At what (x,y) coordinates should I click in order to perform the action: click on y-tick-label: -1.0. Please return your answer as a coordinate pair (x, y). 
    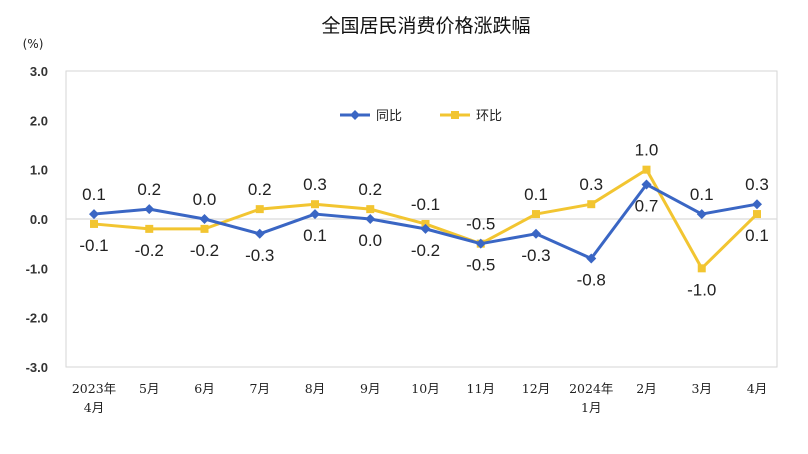
    Looking at the image, I should click on (37, 268).